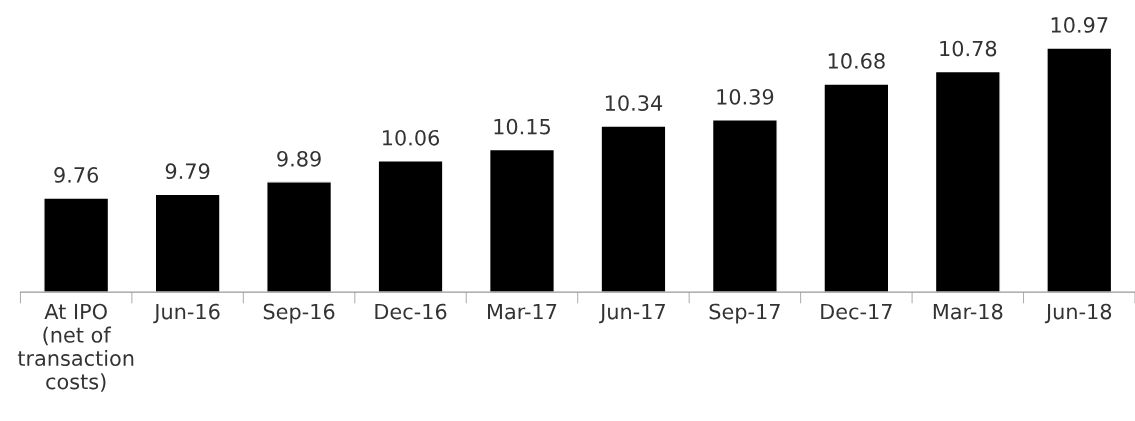 Image resolution: width=1135 pixels, height=421 pixels. Describe the element at coordinates (299, 313) in the screenshot. I see `x-tick-label: Sep-16` at that location.